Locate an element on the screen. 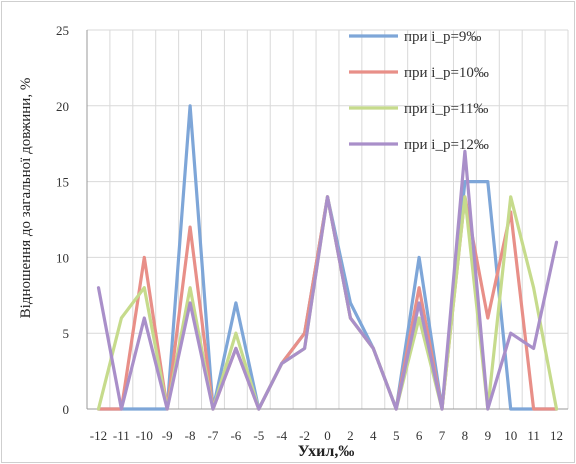 Image resolution: width=576 pixels, height=464 pixels. x-tick-label: 4 is located at coordinates (373, 435).